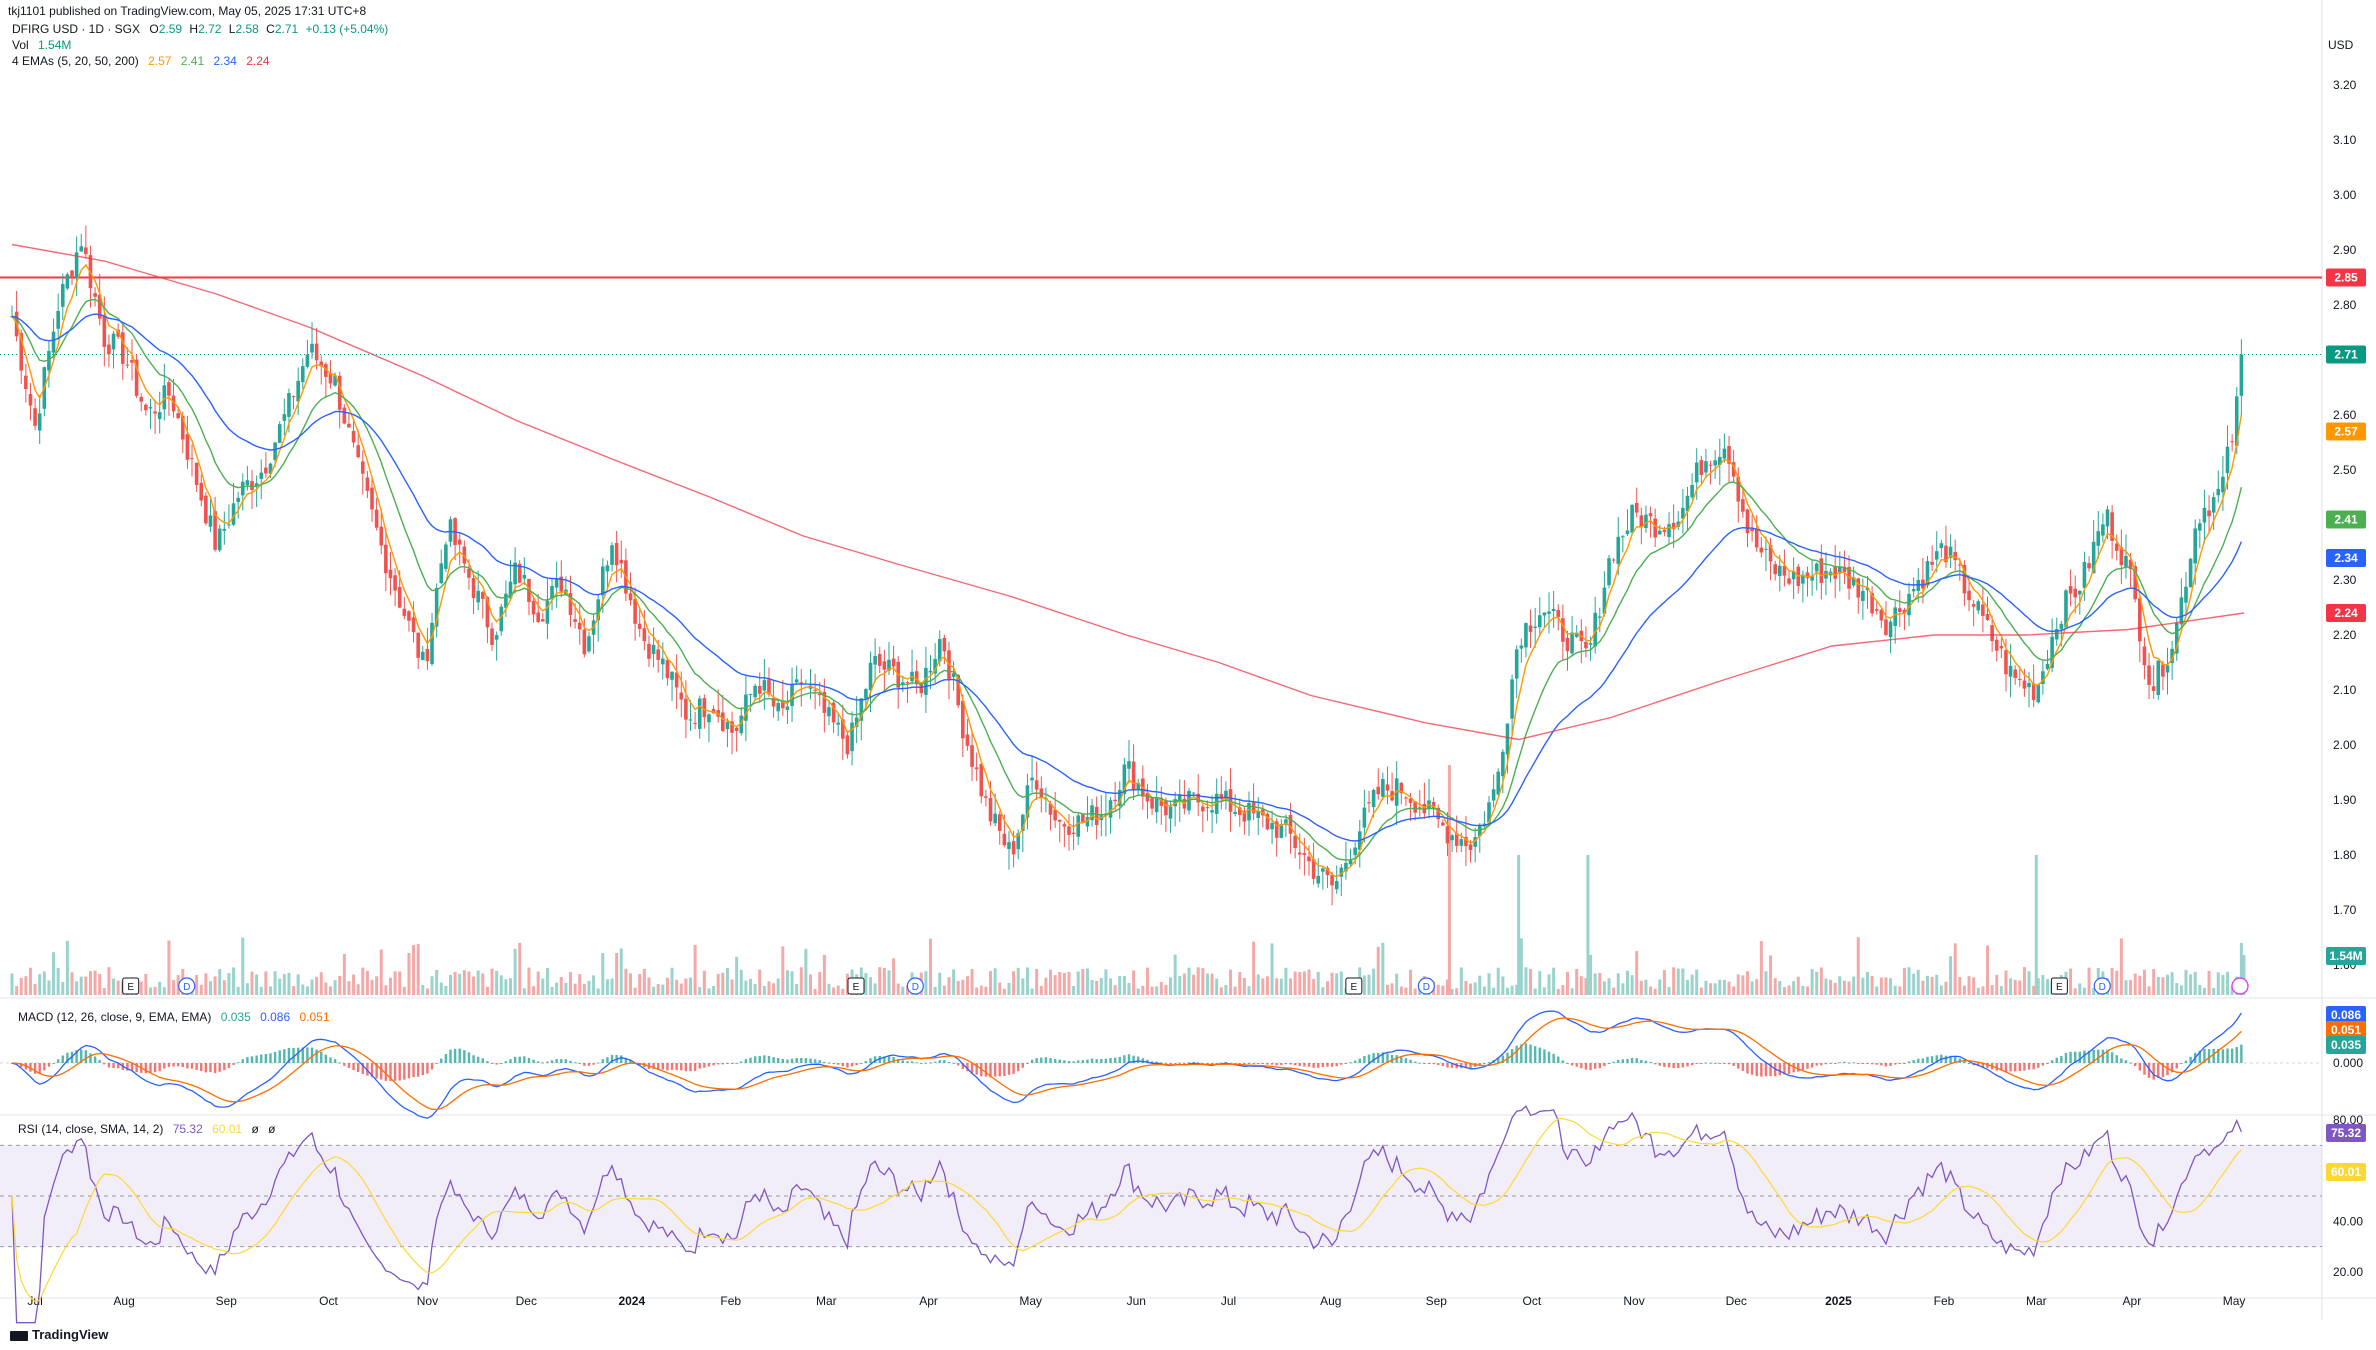  What do you see at coordinates (247, 29) in the screenshot?
I see `low-value: 2.58` at bounding box center [247, 29].